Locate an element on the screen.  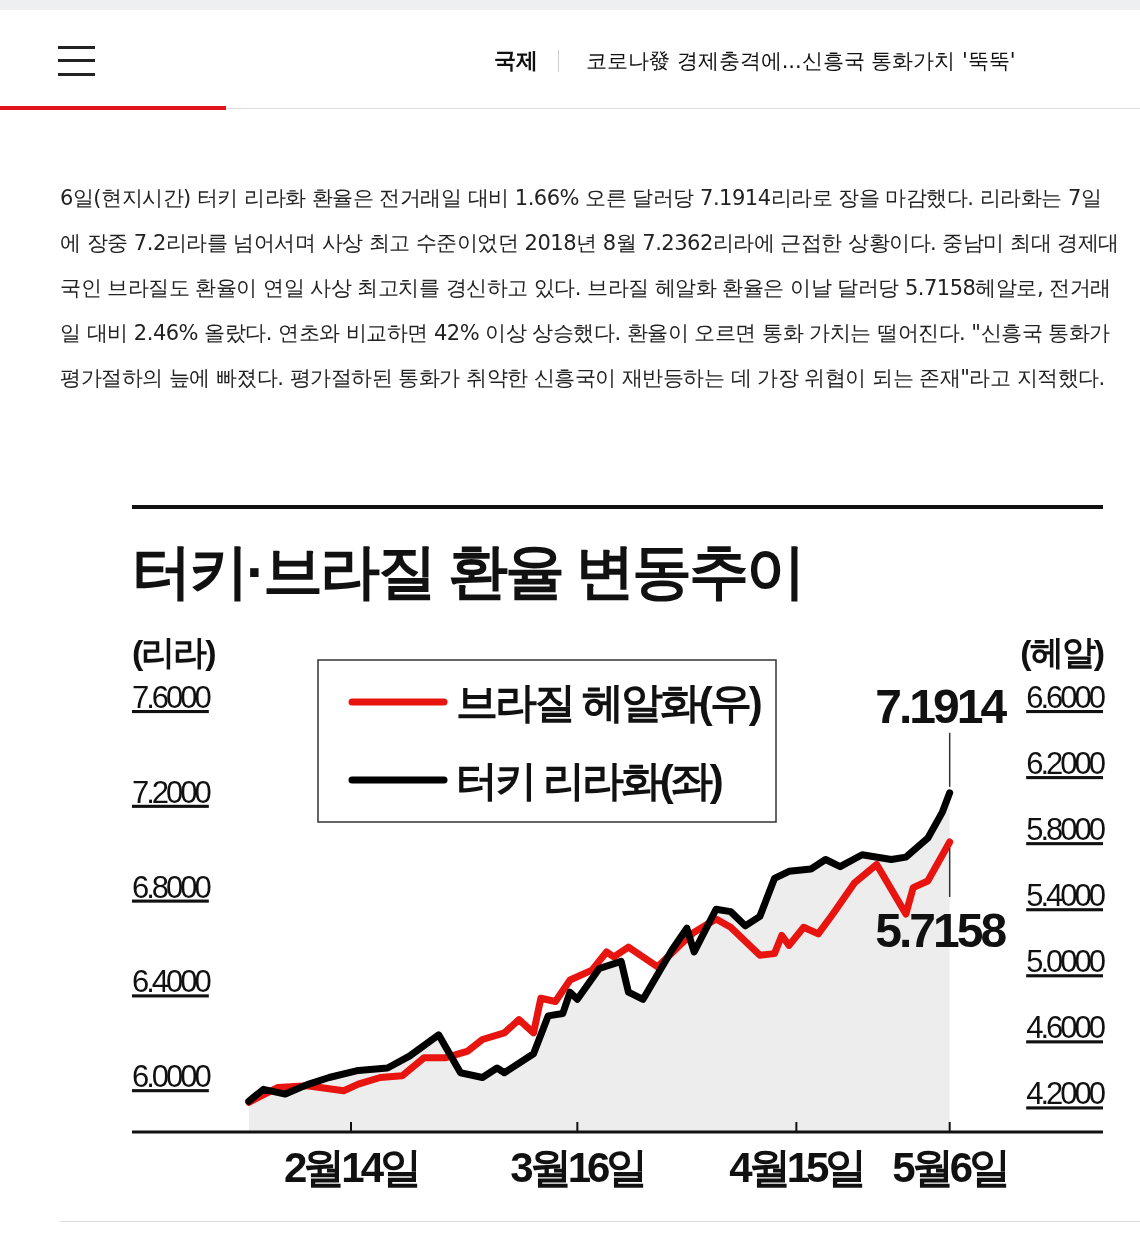
y2-tick-label: 4.2000 is located at coordinates (1066, 1094).